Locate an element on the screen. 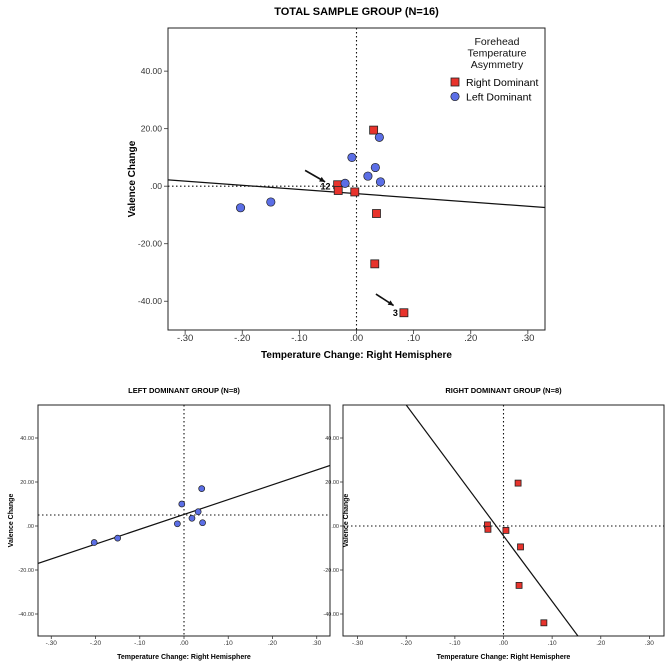 The width and height of the screenshot is (670, 667). point-label: 3 is located at coordinates (395, 313).